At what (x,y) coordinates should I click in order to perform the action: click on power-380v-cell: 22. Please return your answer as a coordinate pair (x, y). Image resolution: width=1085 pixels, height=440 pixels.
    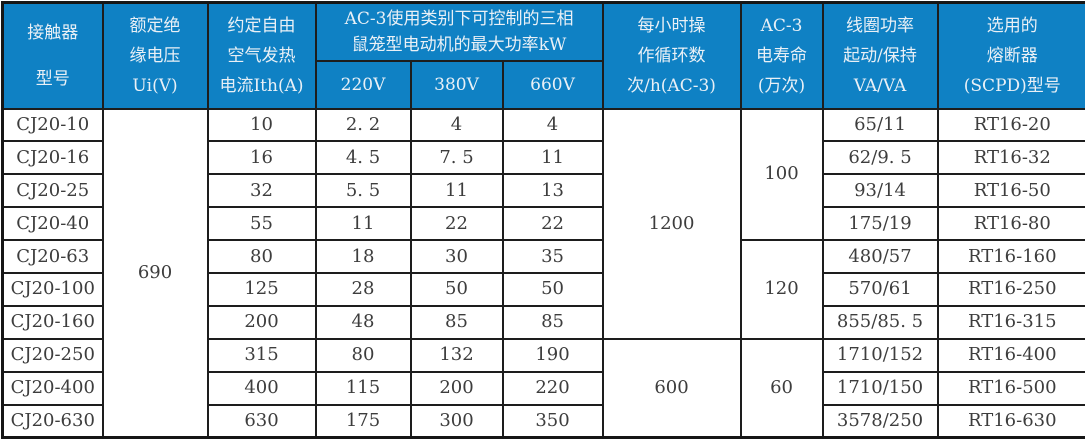
    Looking at the image, I should click on (456, 224).